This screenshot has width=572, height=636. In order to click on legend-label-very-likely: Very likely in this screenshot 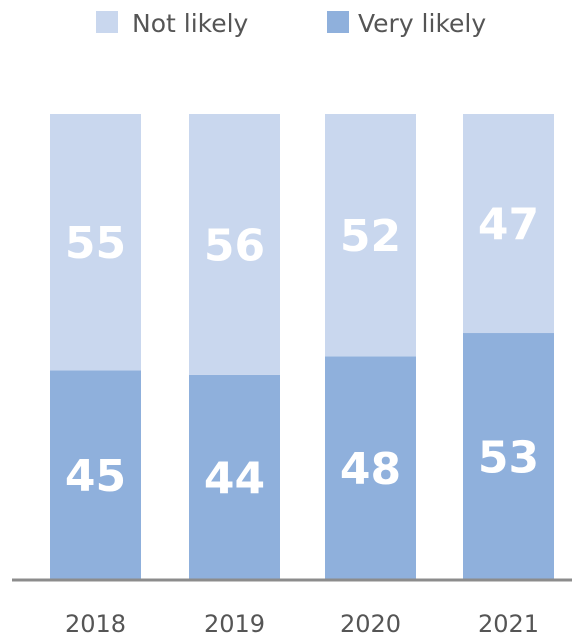, I will do `click(422, 23)`.